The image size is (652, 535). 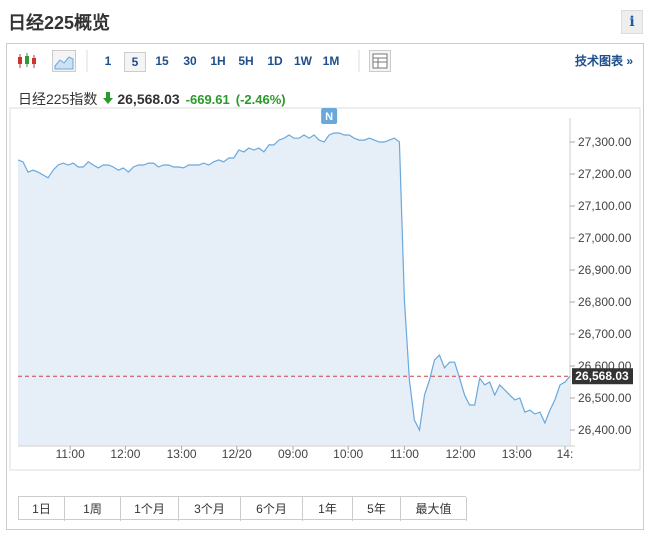 I want to click on x-tick-label: 12/20, so click(x=237, y=454).